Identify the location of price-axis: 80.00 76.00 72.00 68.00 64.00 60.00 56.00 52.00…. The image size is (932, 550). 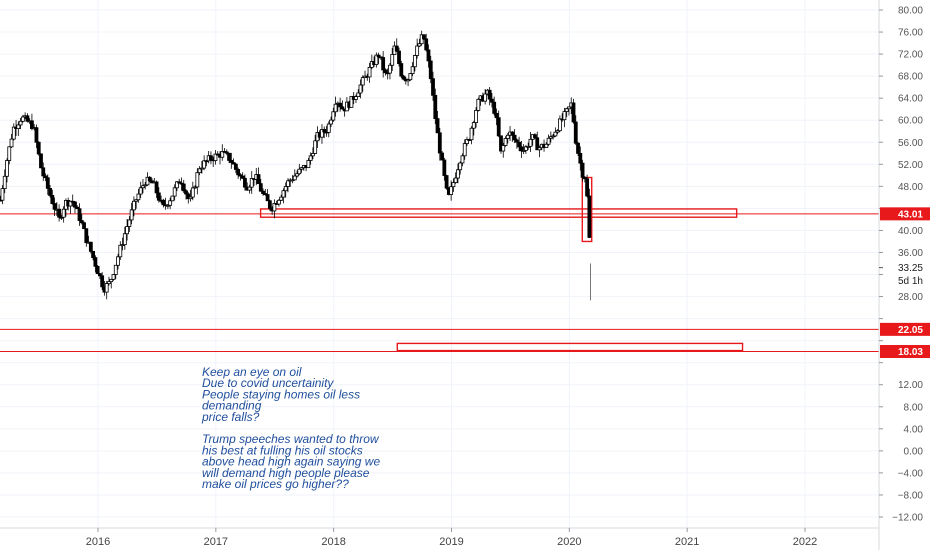
(901, 265).